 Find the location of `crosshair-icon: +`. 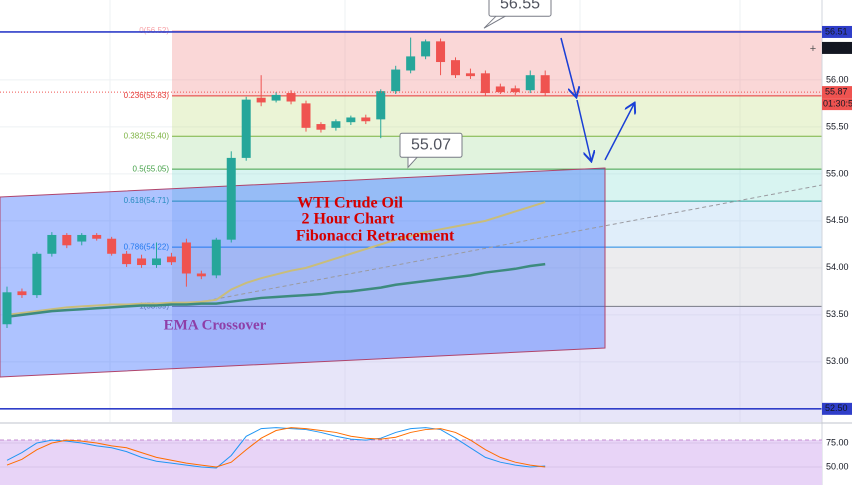

crosshair-icon: + is located at coordinates (813, 49).